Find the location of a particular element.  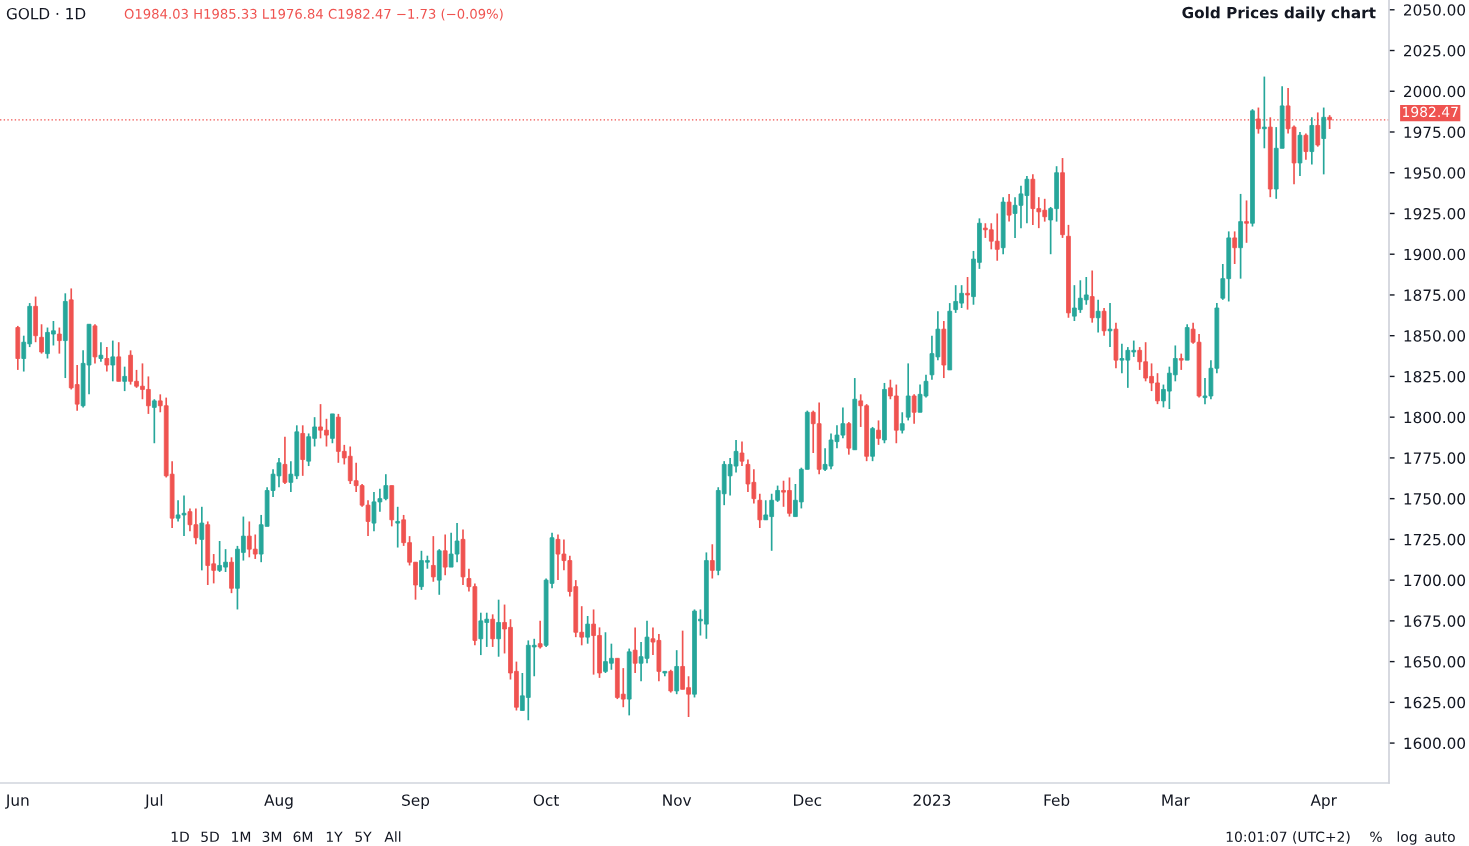

chart-title: Gold Prices daily chart is located at coordinates (1279, 14).